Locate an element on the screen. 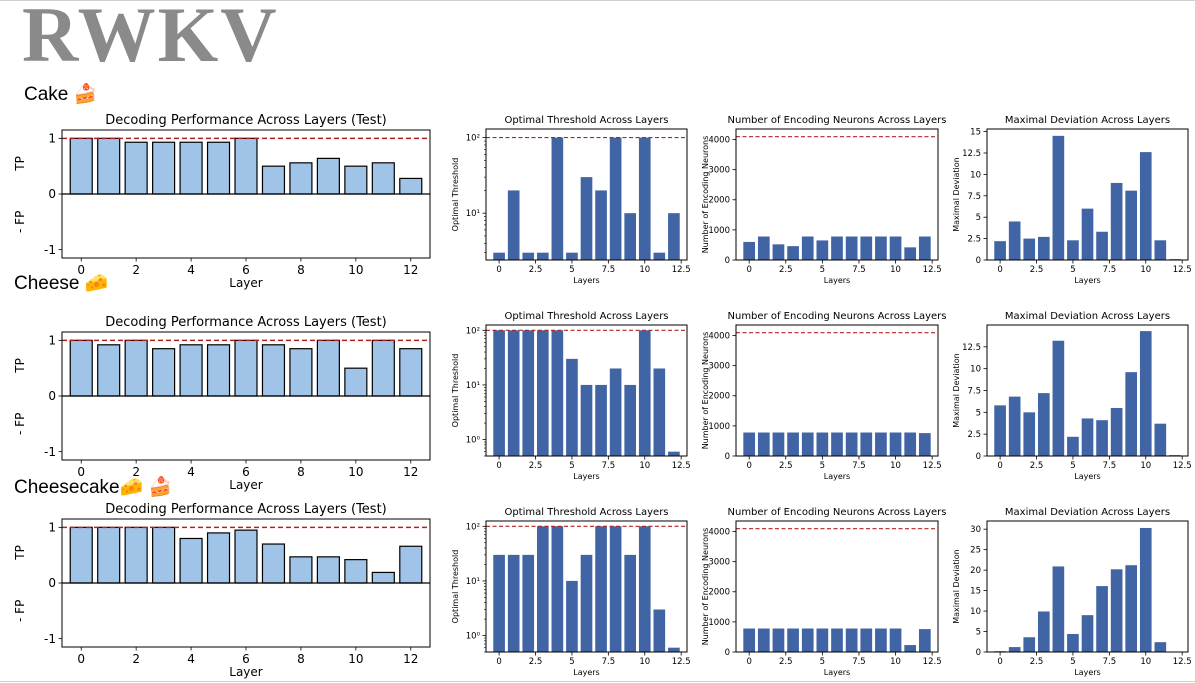 This screenshot has height=683, width=1195. section-label-cheesecake: Cheesecake🧀 🍰 is located at coordinates (93, 487).